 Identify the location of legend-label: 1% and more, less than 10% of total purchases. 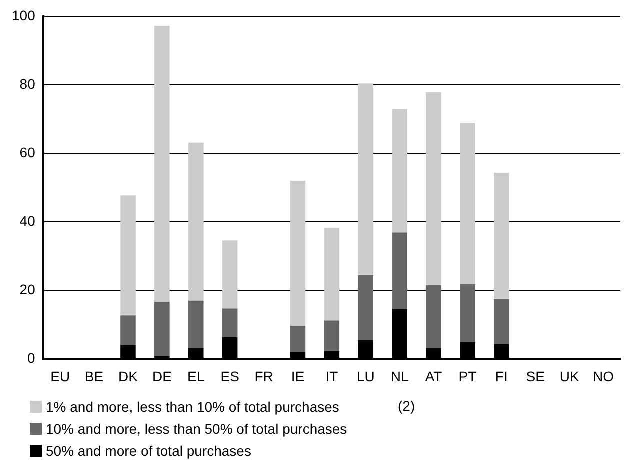
(193, 407).